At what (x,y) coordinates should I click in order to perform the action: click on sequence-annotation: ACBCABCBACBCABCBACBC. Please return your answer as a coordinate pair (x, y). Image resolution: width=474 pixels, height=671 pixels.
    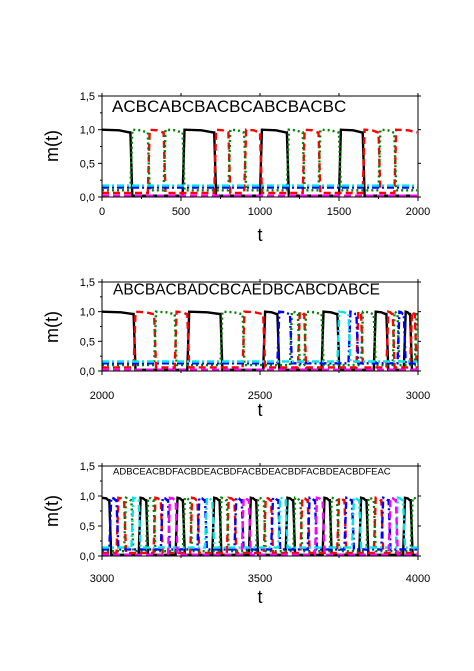
    Looking at the image, I should click on (229, 106).